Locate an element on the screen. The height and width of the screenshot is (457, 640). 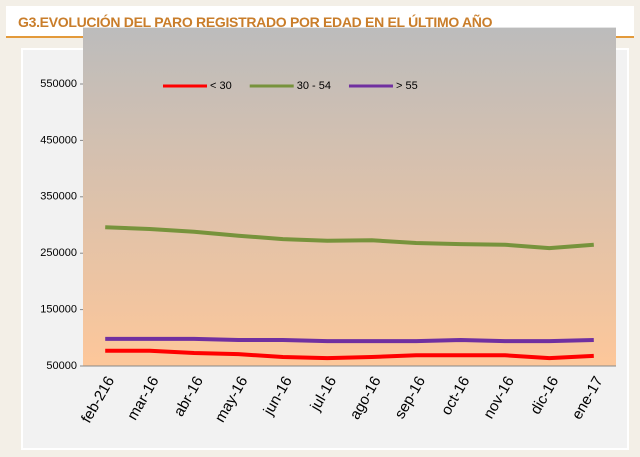
y-tick-label: 550000 is located at coordinates (58, 84).